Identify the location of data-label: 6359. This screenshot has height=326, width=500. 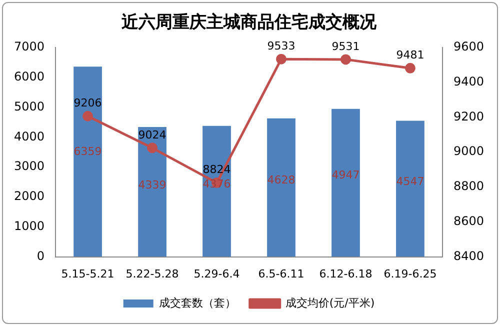
(88, 151).